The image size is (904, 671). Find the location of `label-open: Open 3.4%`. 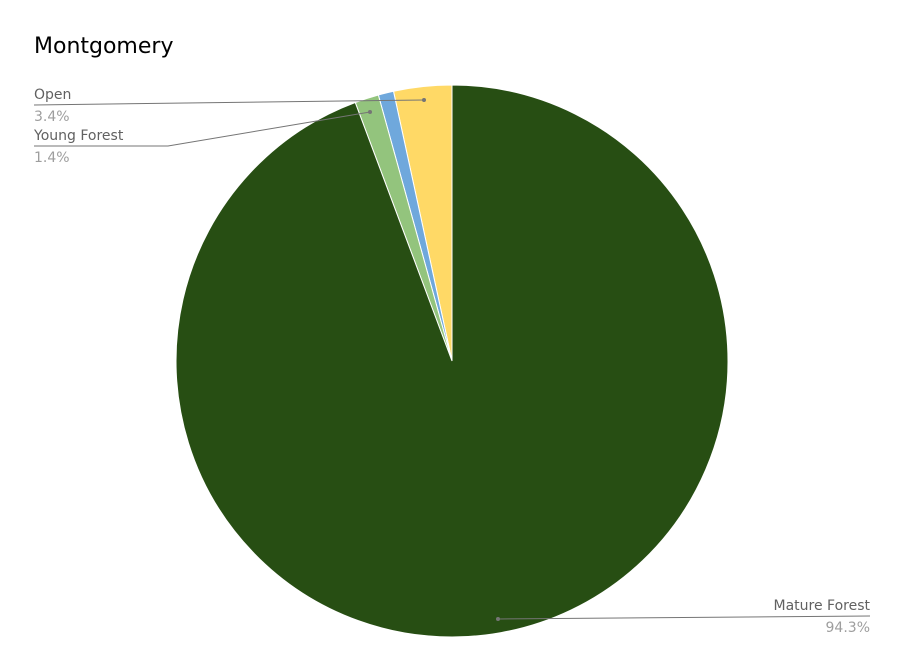

label-open: Open 3.4% is located at coordinates (229, 106).